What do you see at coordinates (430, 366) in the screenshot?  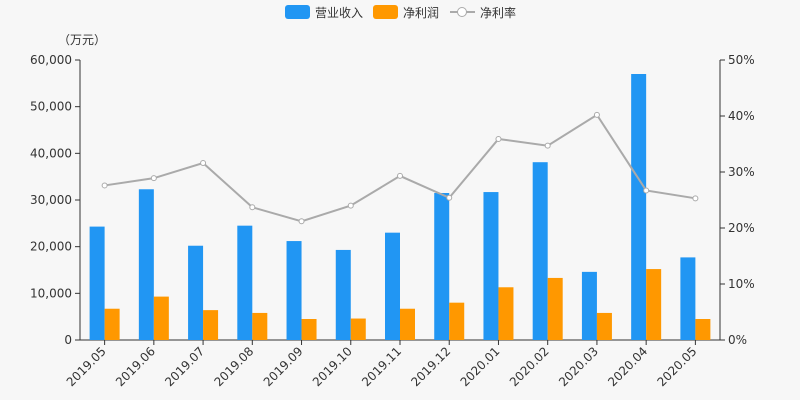 I see `x-tick-label: 2019.12` at bounding box center [430, 366].